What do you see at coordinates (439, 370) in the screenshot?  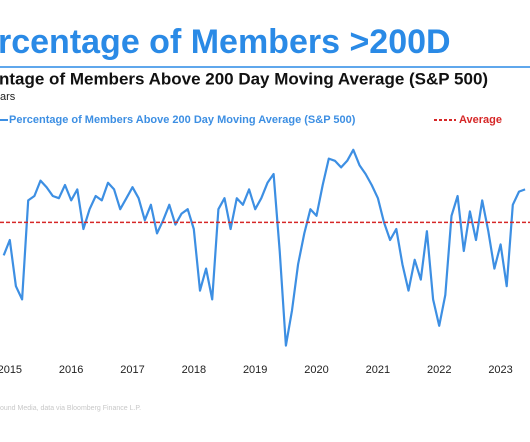 I see `x-tick-label: 2022` at bounding box center [439, 370].